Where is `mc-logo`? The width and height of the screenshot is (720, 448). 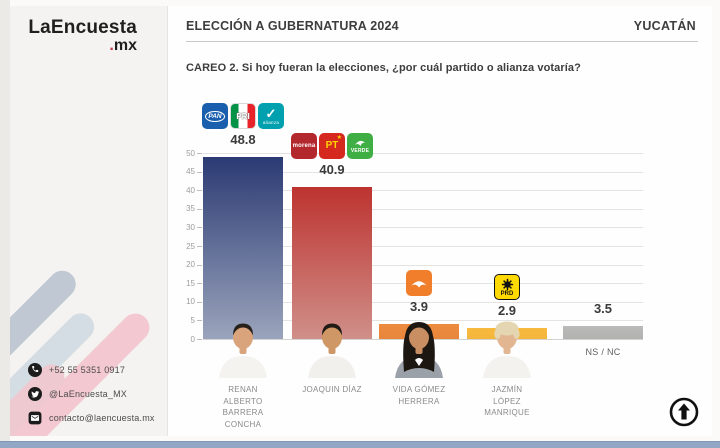 mc-logo is located at coordinates (419, 283).